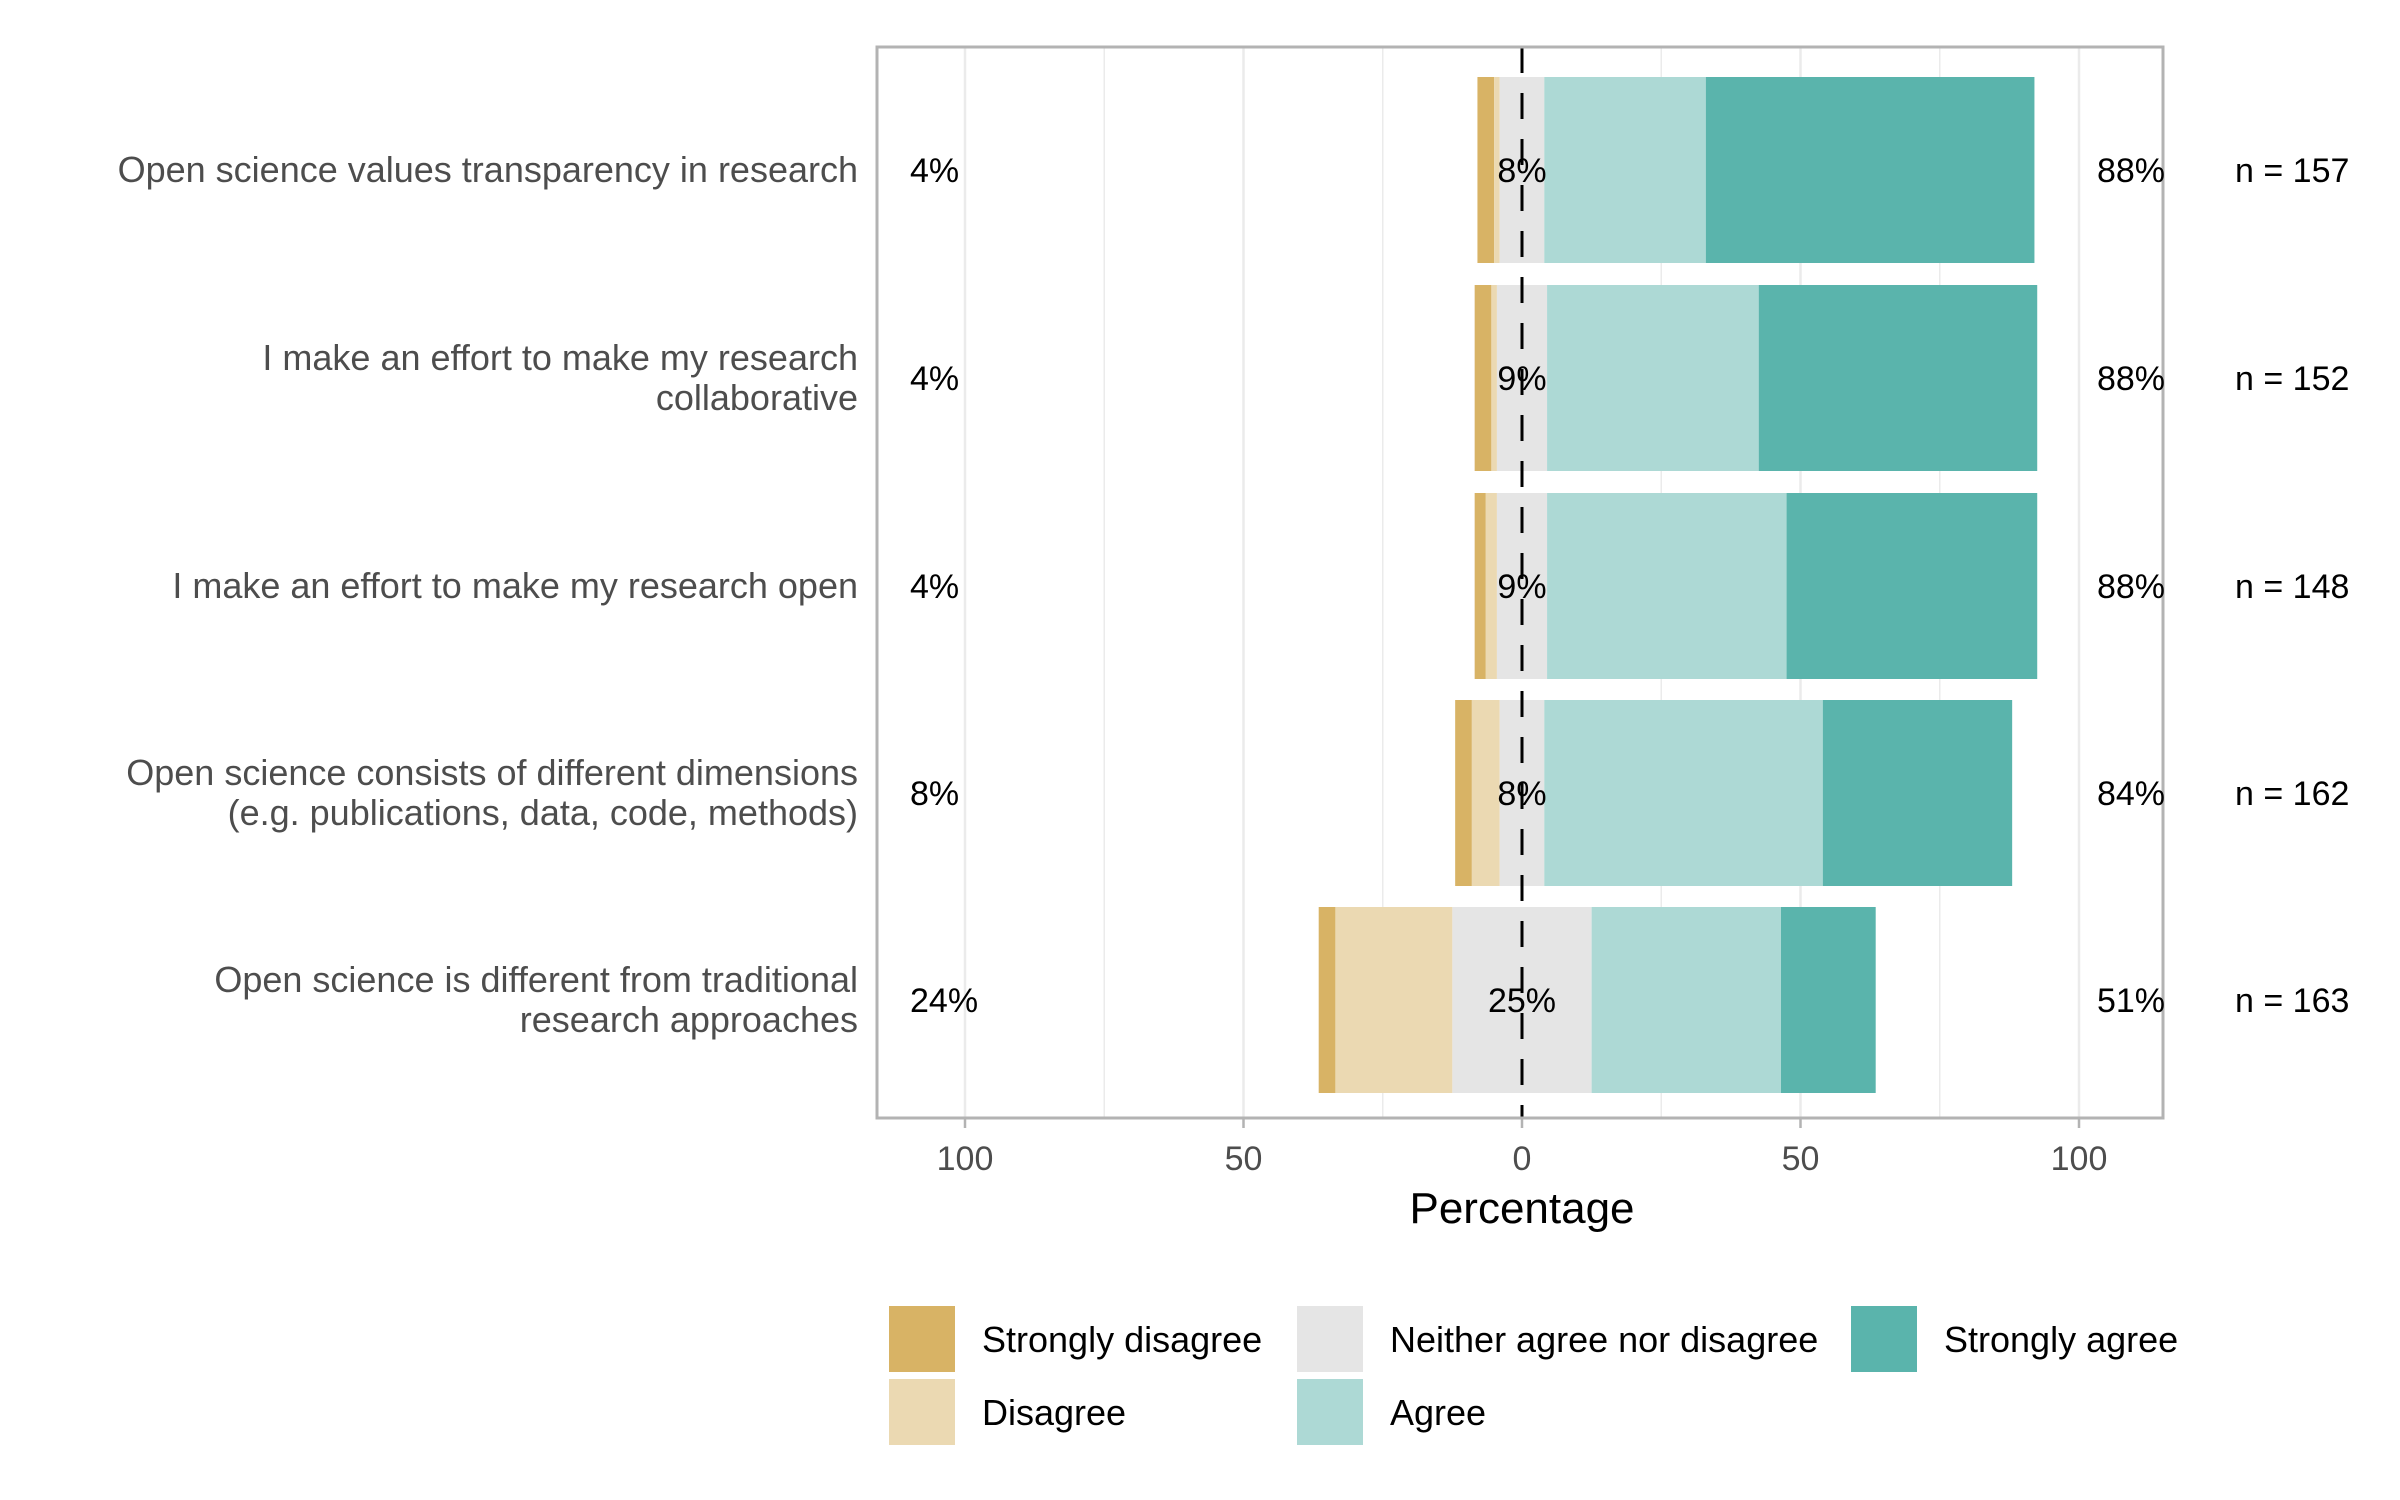 The width and height of the screenshot is (2400, 1500). What do you see at coordinates (1122, 1339) in the screenshot?
I see `legend-label: Strongly disagree` at bounding box center [1122, 1339].